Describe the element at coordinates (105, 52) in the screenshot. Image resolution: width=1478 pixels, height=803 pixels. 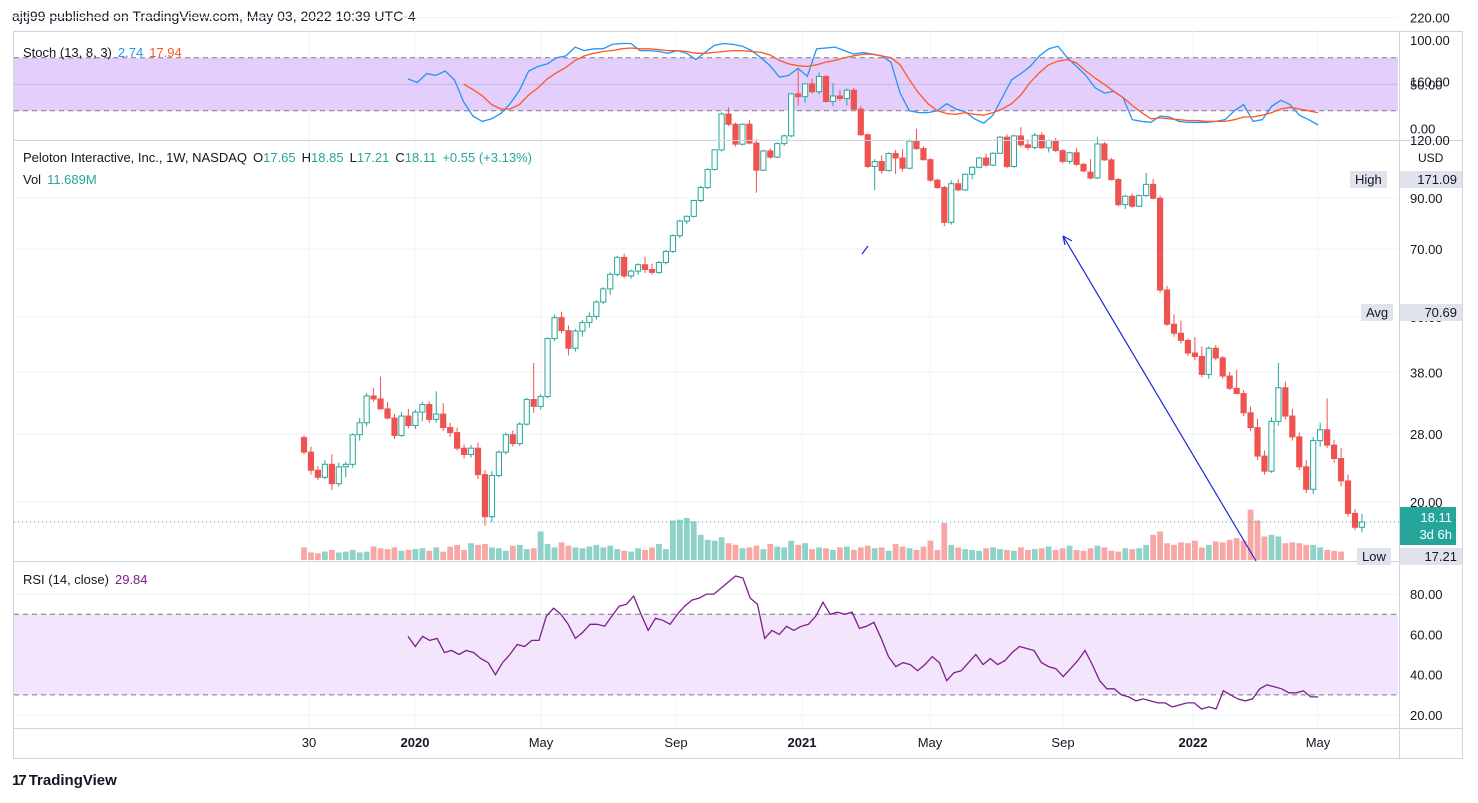
I see `stoch-legend: Stoch (13, 8, 3) 2.74 17.94` at that location.